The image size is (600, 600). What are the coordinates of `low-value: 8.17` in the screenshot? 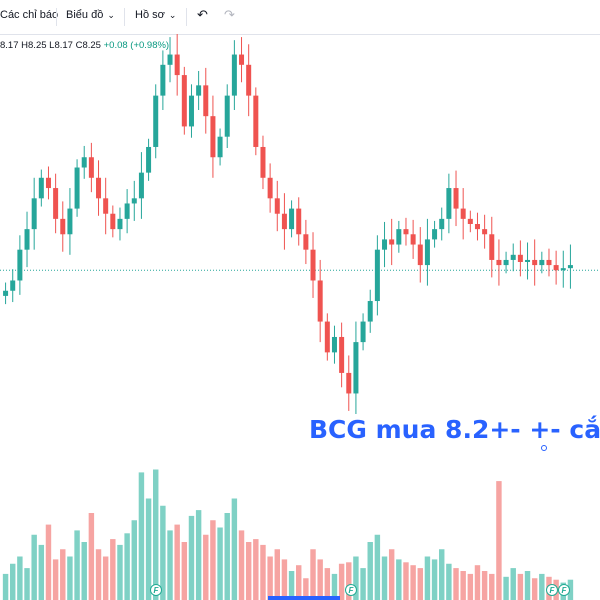 It's located at (63, 45).